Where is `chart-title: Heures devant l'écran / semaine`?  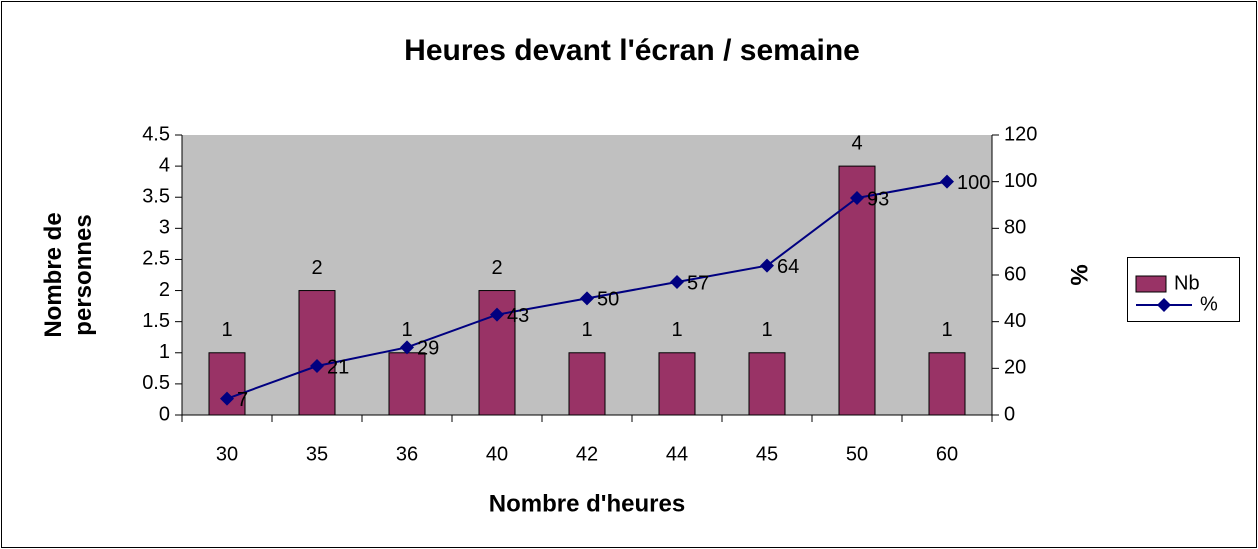 chart-title: Heures devant l'écran / semaine is located at coordinates (632, 50).